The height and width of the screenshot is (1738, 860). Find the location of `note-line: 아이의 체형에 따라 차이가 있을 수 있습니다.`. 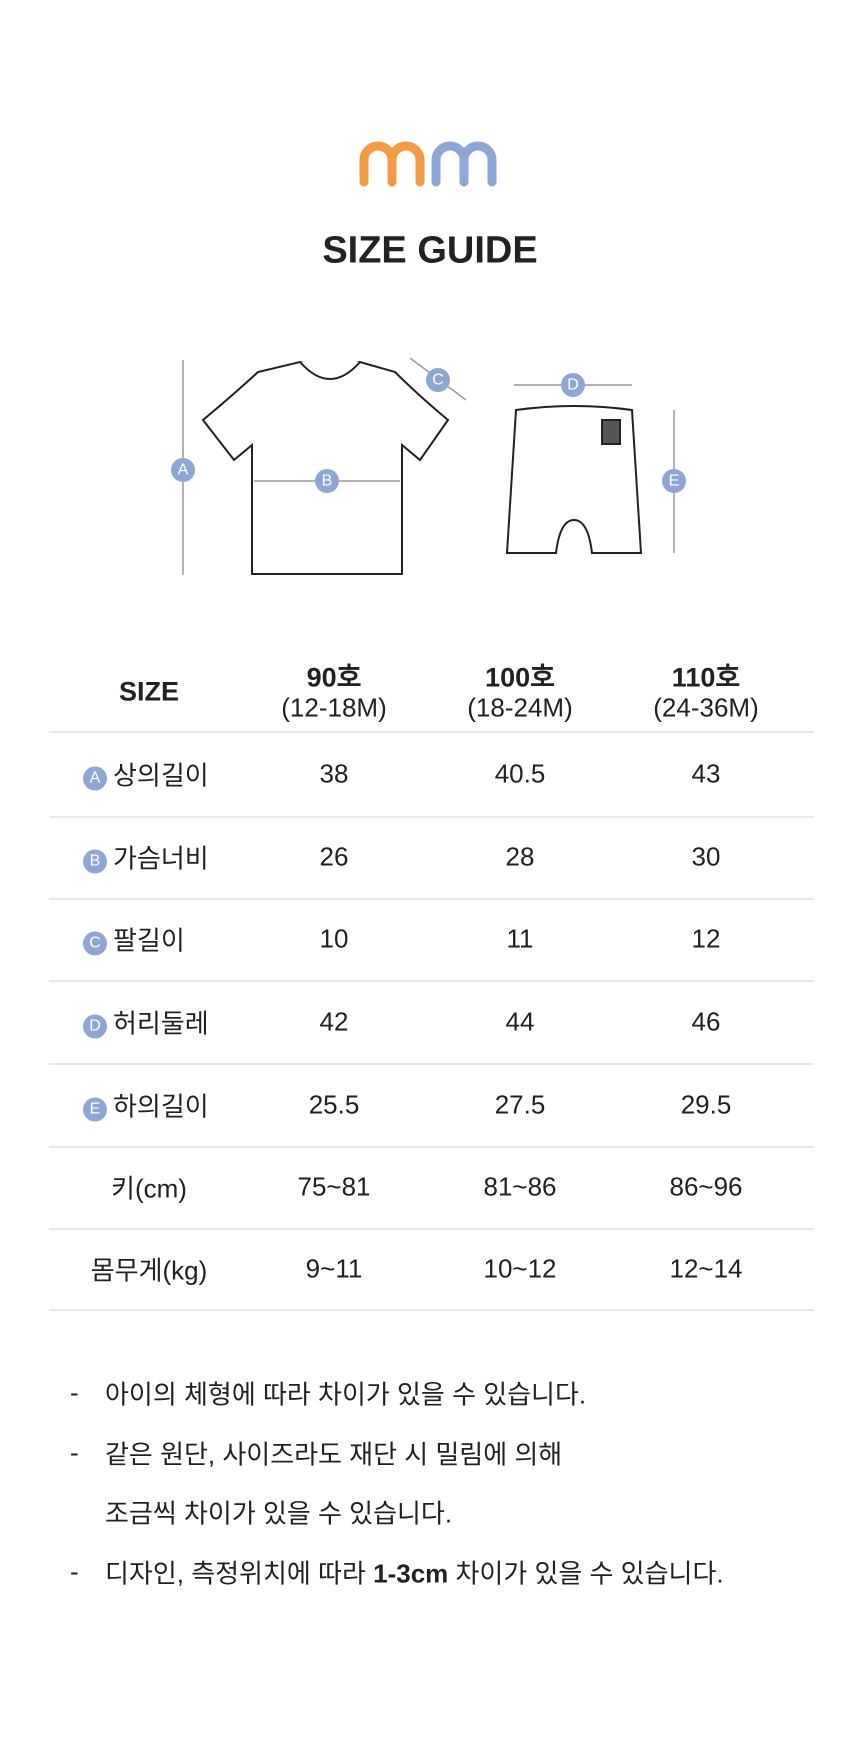

note-line: 아이의 체형에 따라 차이가 있을 수 있습니다. is located at coordinates (345, 1393).